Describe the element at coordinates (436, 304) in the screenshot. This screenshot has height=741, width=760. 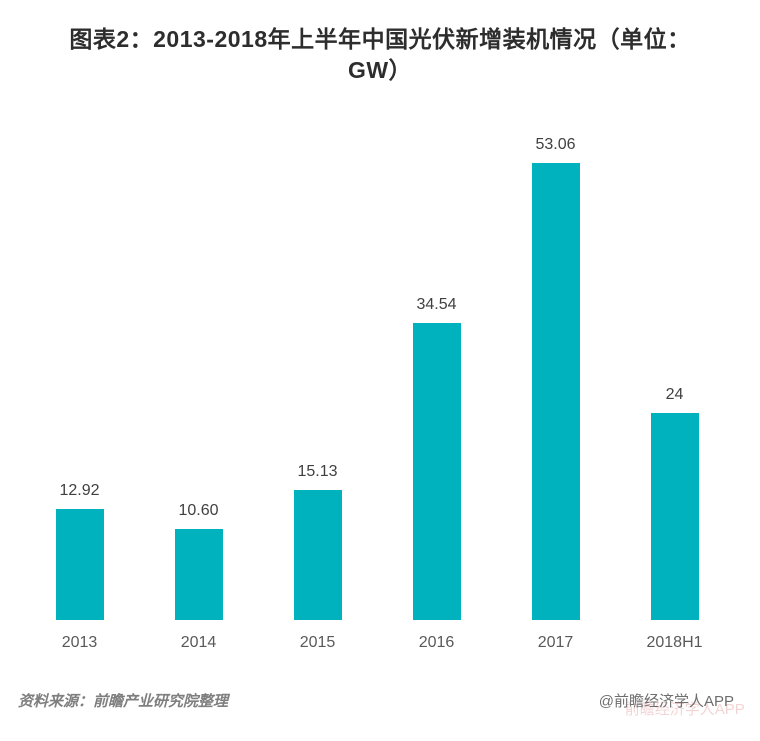
I see `bar-value-label: 34.54` at that location.